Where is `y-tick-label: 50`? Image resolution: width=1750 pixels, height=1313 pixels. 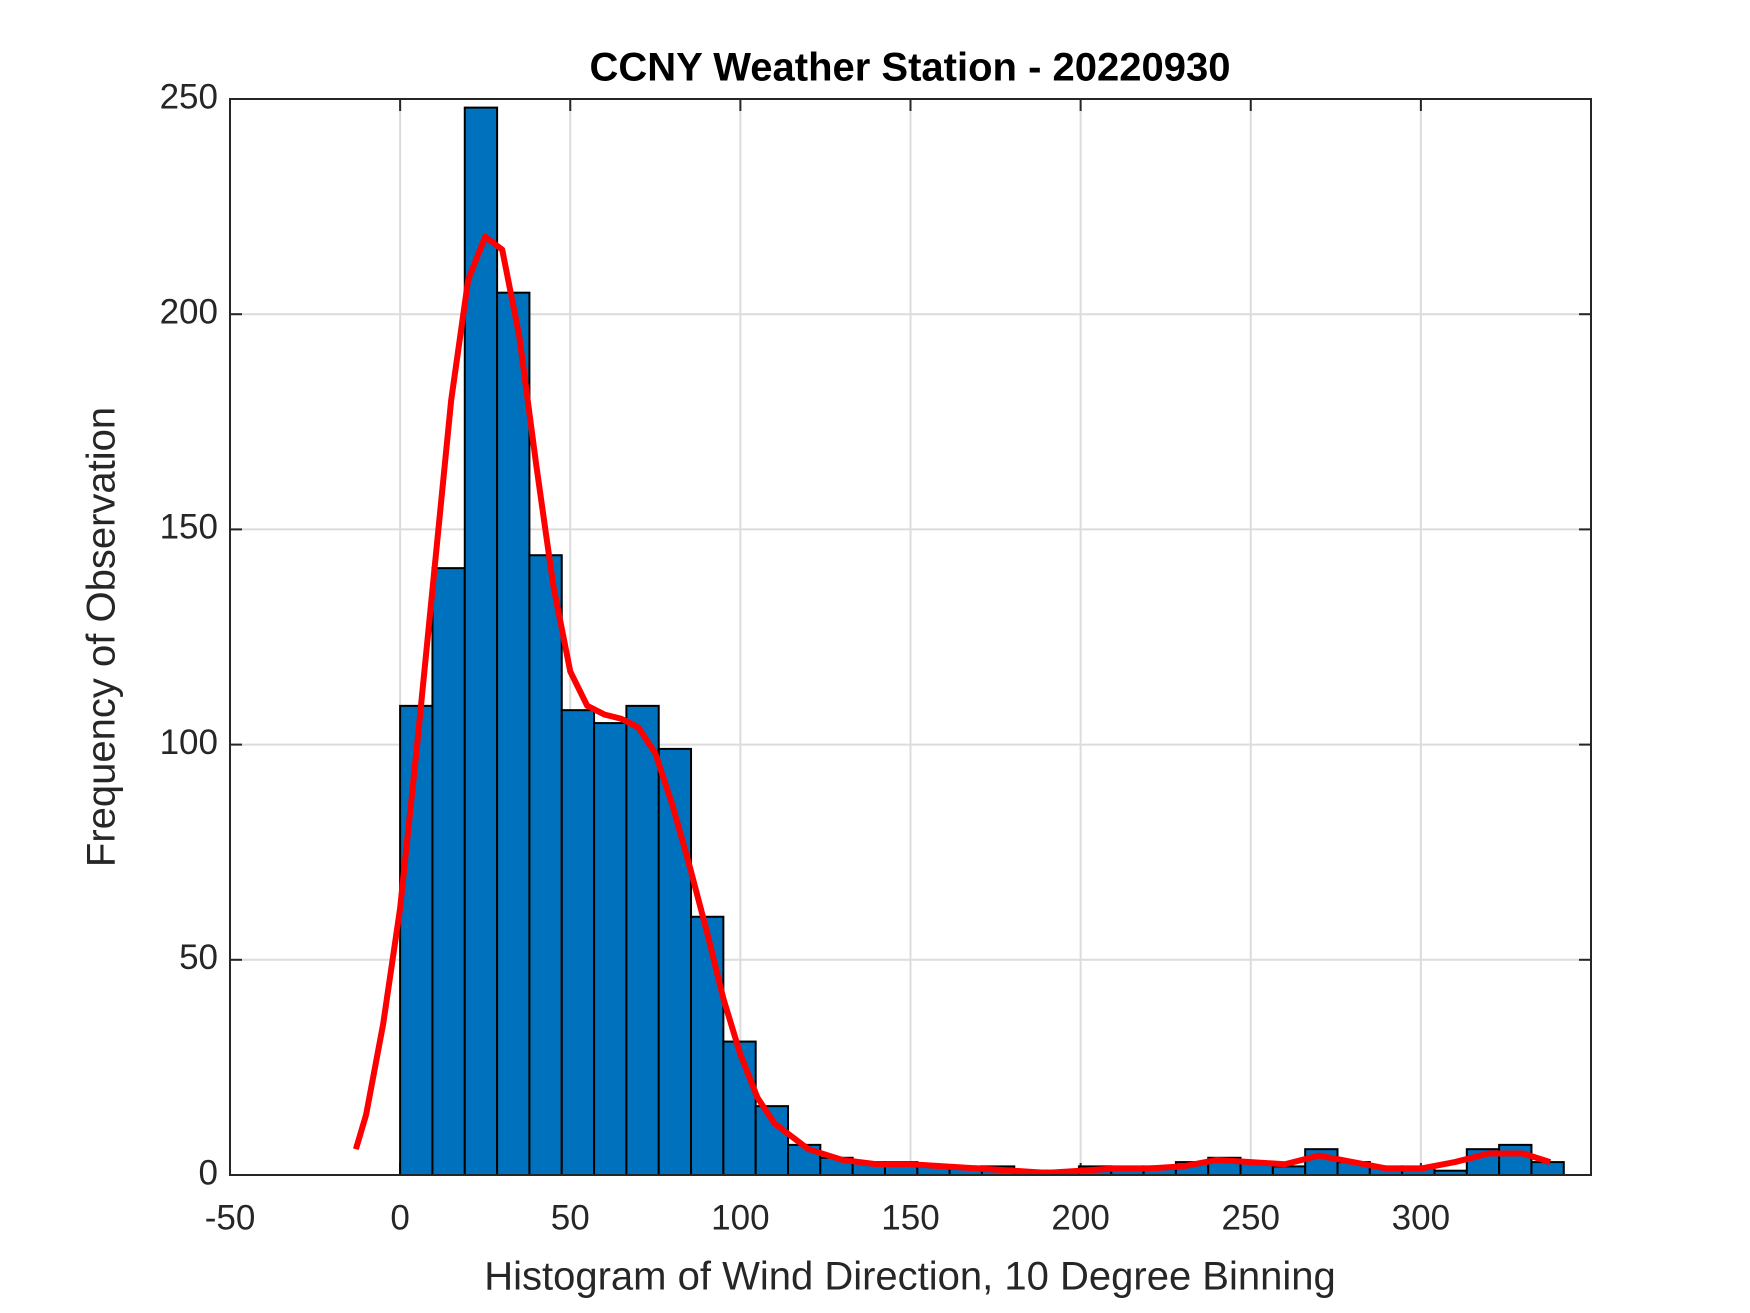 y-tick-label: 50 is located at coordinates (198, 957).